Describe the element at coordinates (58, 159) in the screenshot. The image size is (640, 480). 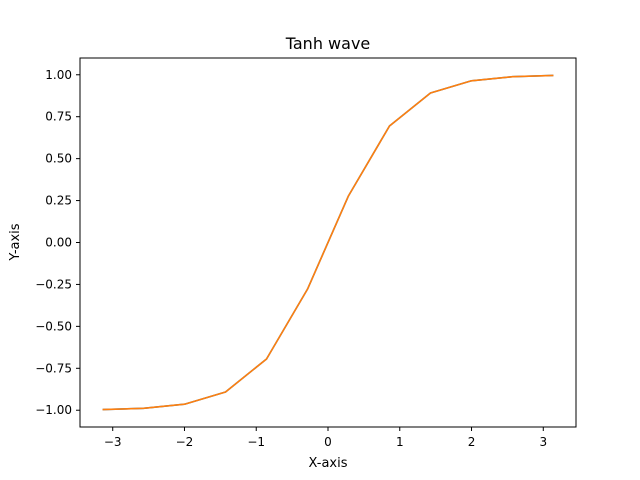
I see `y-tick-label: 0.50` at that location.